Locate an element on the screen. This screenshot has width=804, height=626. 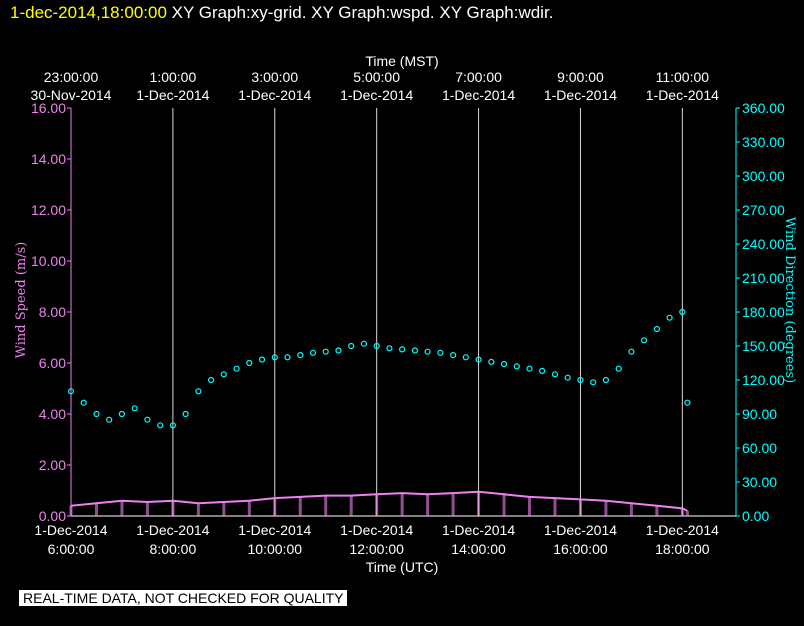
graph-name-wspd: XY Graph:wspd. is located at coordinates (373, 12).